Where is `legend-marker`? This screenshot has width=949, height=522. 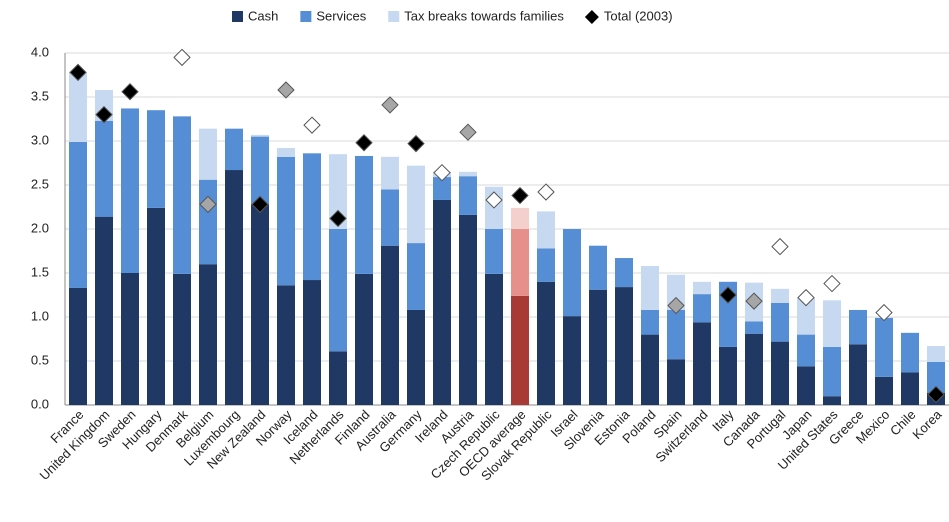
legend-marker is located at coordinates (591, 17).